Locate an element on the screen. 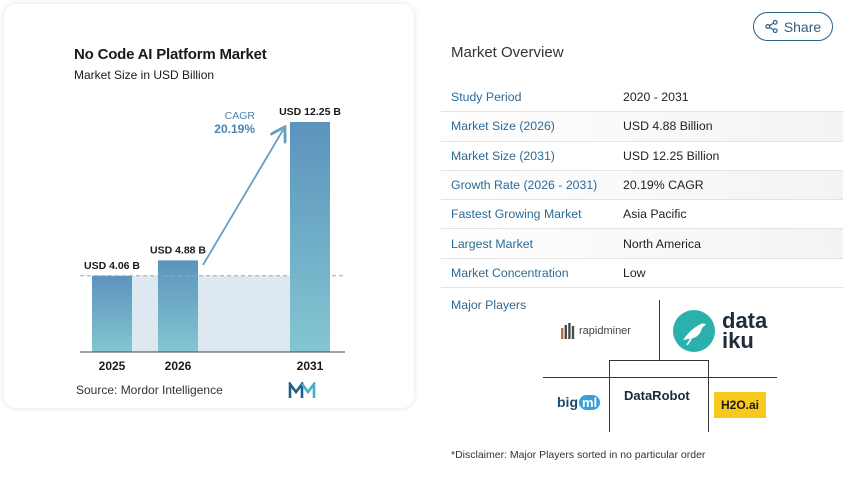 The image size is (847, 480). bigml-logo: big ml is located at coordinates (579, 402).